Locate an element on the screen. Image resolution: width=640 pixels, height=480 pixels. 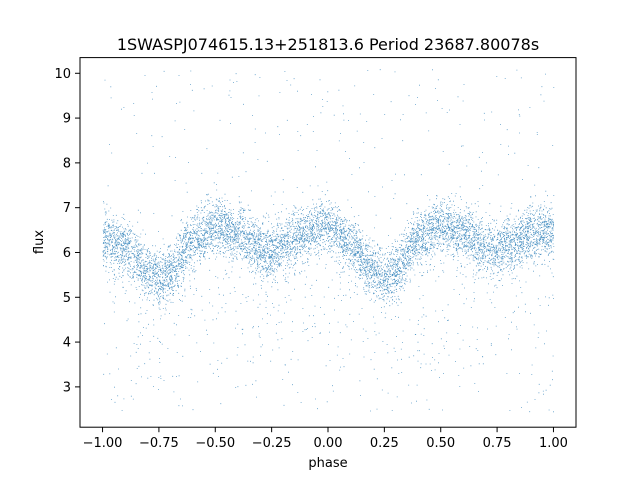
x-tick-label: −0.75 is located at coordinates (159, 443).